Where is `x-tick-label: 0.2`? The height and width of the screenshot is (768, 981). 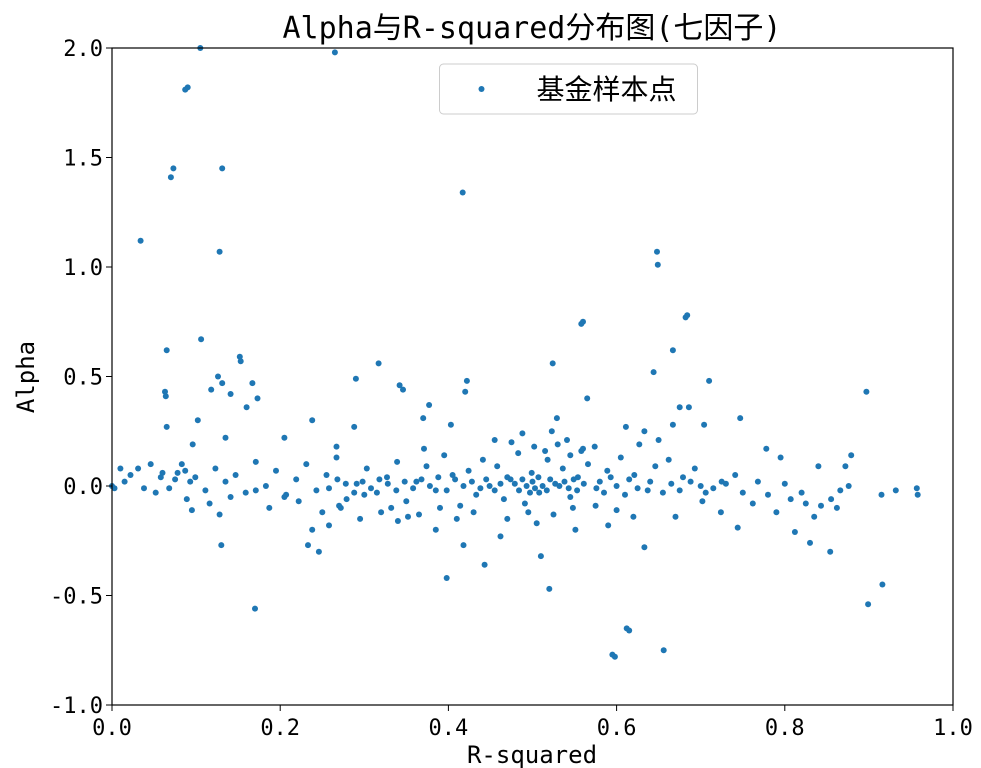 x-tick-label: 0.2 is located at coordinates (280, 728).